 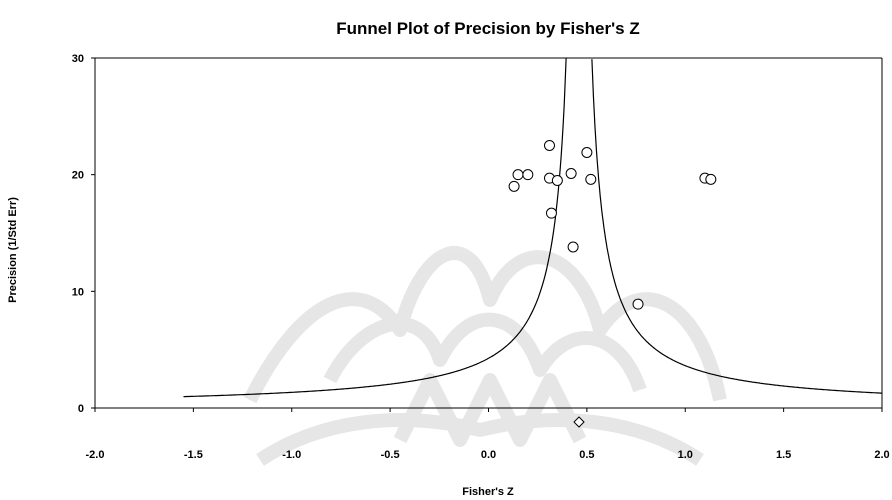 What do you see at coordinates (488, 455) in the screenshot?
I see `x-tick-label: 0.0` at bounding box center [488, 455].